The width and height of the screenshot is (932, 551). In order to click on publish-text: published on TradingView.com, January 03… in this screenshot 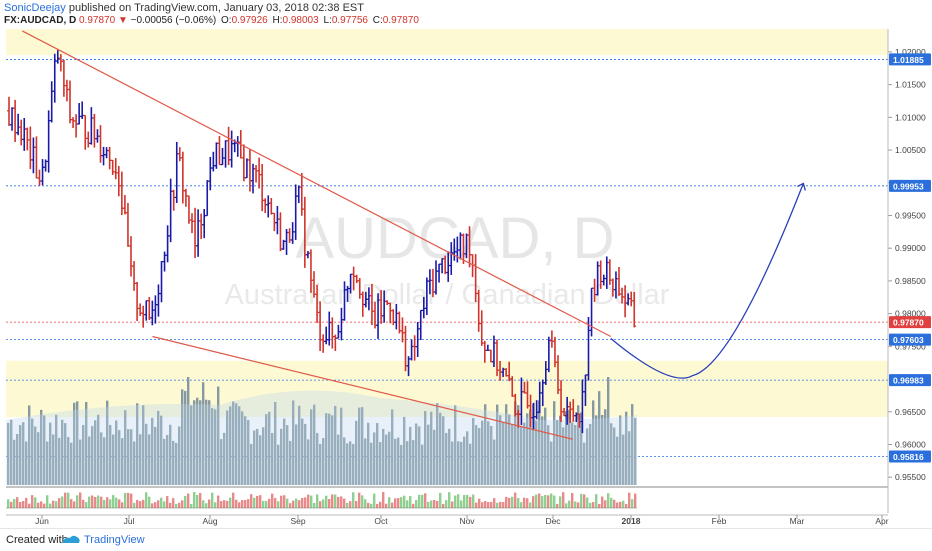, I will do `click(216, 8)`.